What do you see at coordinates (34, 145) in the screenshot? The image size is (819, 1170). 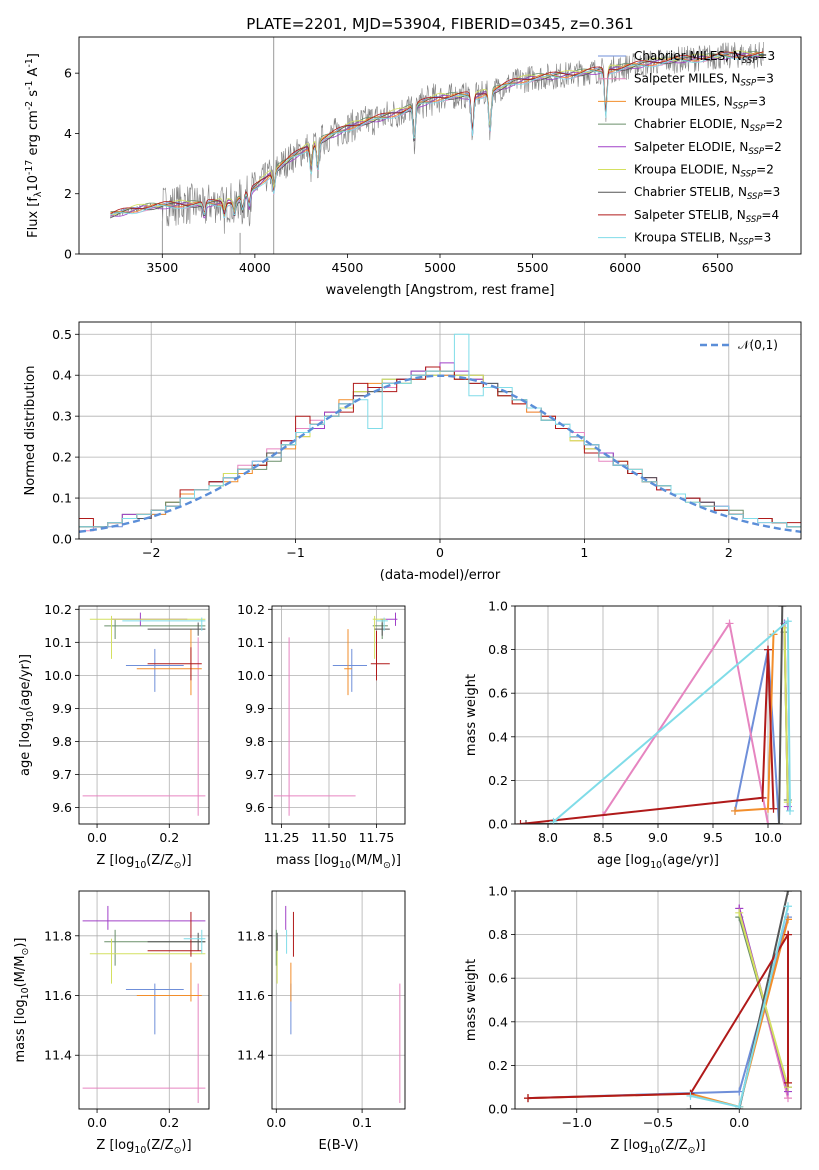 I see `y-axis-label: Flux [fλ​10-17​ erg cm-2​ s-1​ A-1​]` at bounding box center [34, 145].